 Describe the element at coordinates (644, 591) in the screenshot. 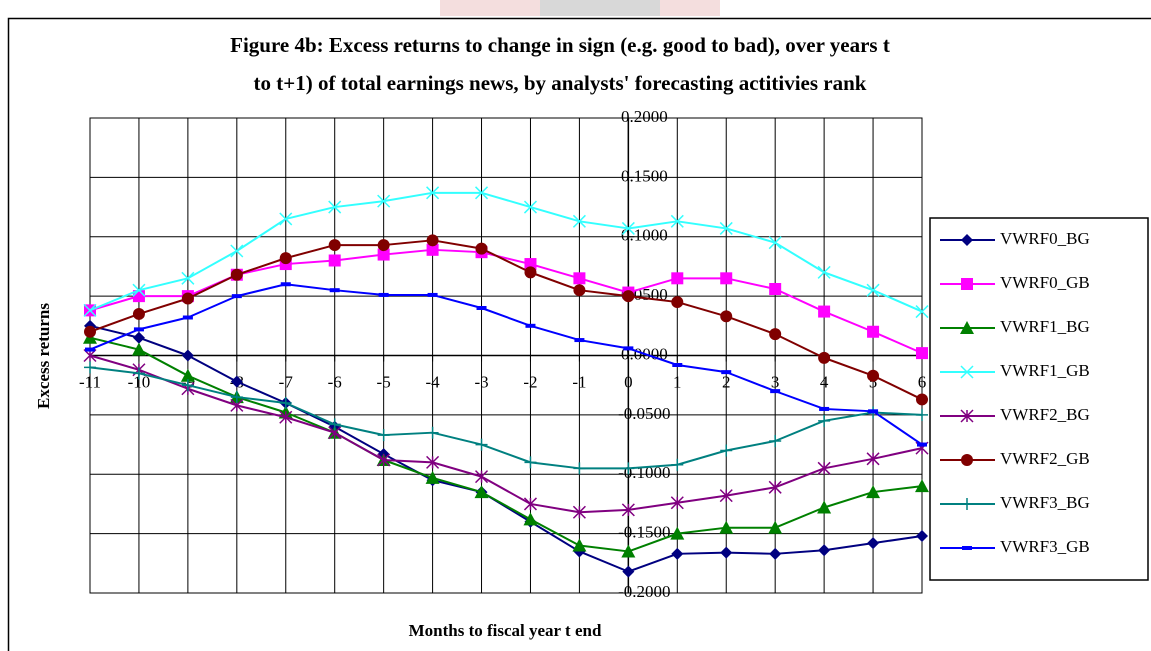

I see `y-tick-label: -0.2000` at that location.